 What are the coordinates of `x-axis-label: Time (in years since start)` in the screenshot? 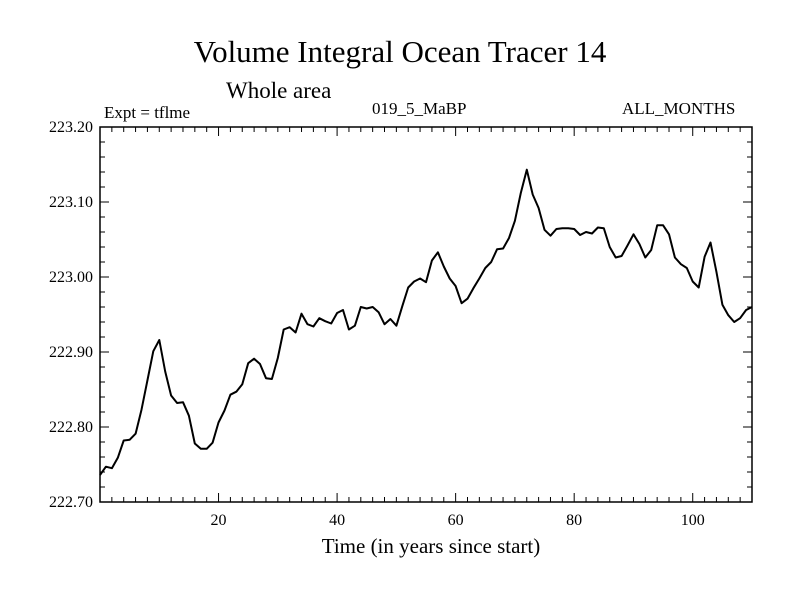 It's located at (431, 546).